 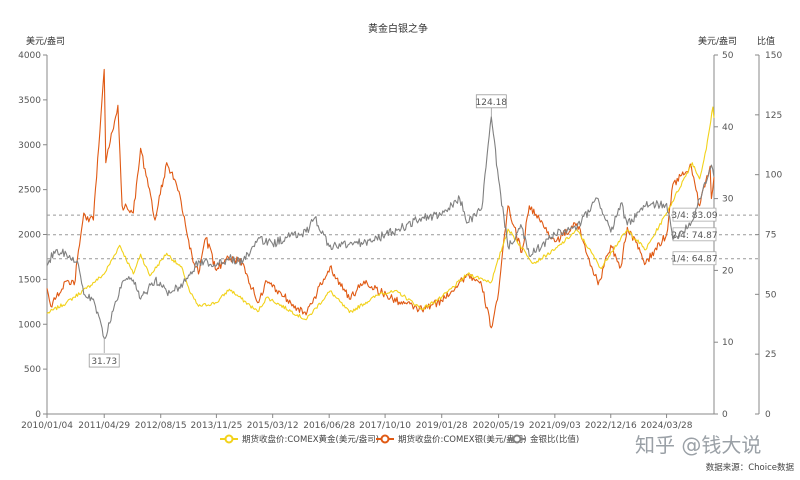 I want to click on right1-tick-label: 20, so click(x=728, y=271).